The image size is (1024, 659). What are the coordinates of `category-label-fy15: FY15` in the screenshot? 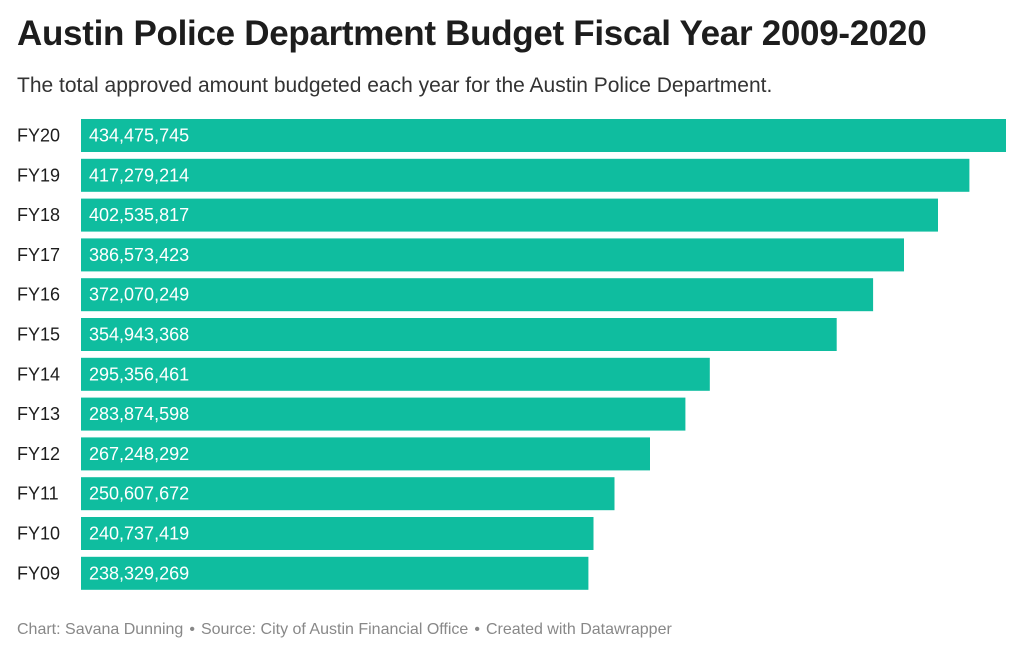 It's located at (38, 335).